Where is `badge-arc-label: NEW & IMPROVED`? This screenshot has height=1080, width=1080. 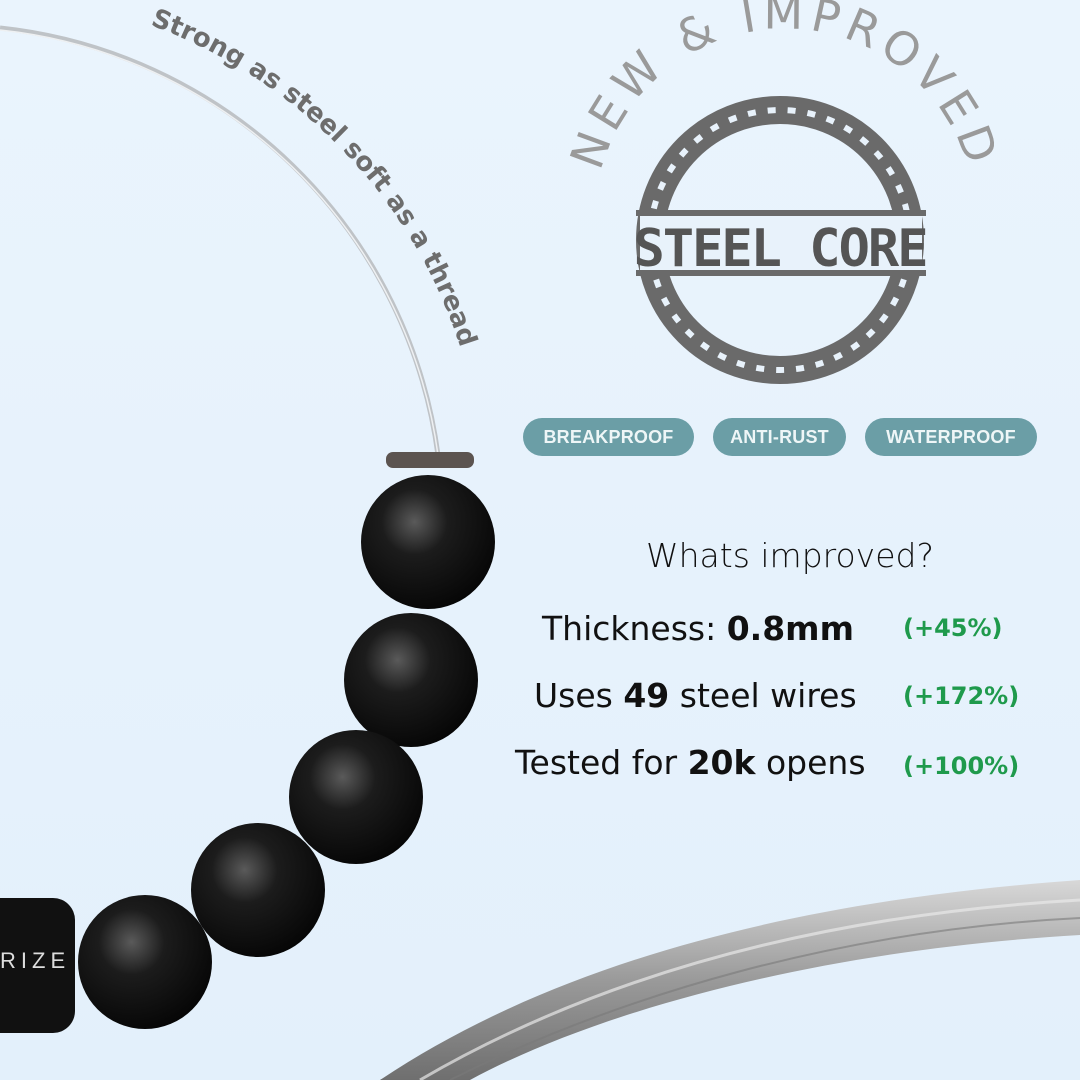
badge-arc-label: NEW & IMPROVED is located at coordinates (781, 87).